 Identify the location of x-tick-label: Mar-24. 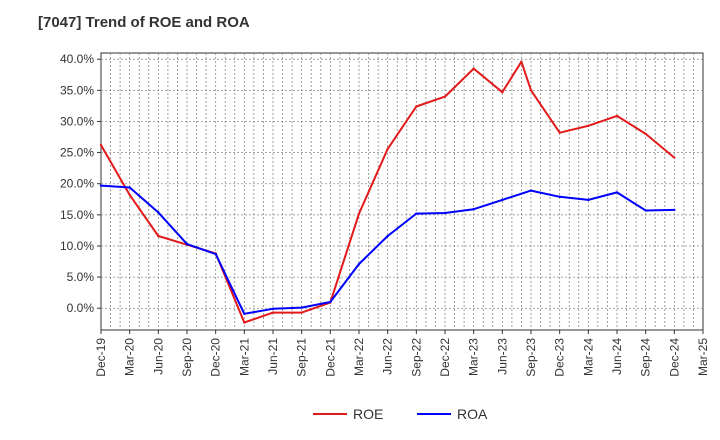
(588, 357).